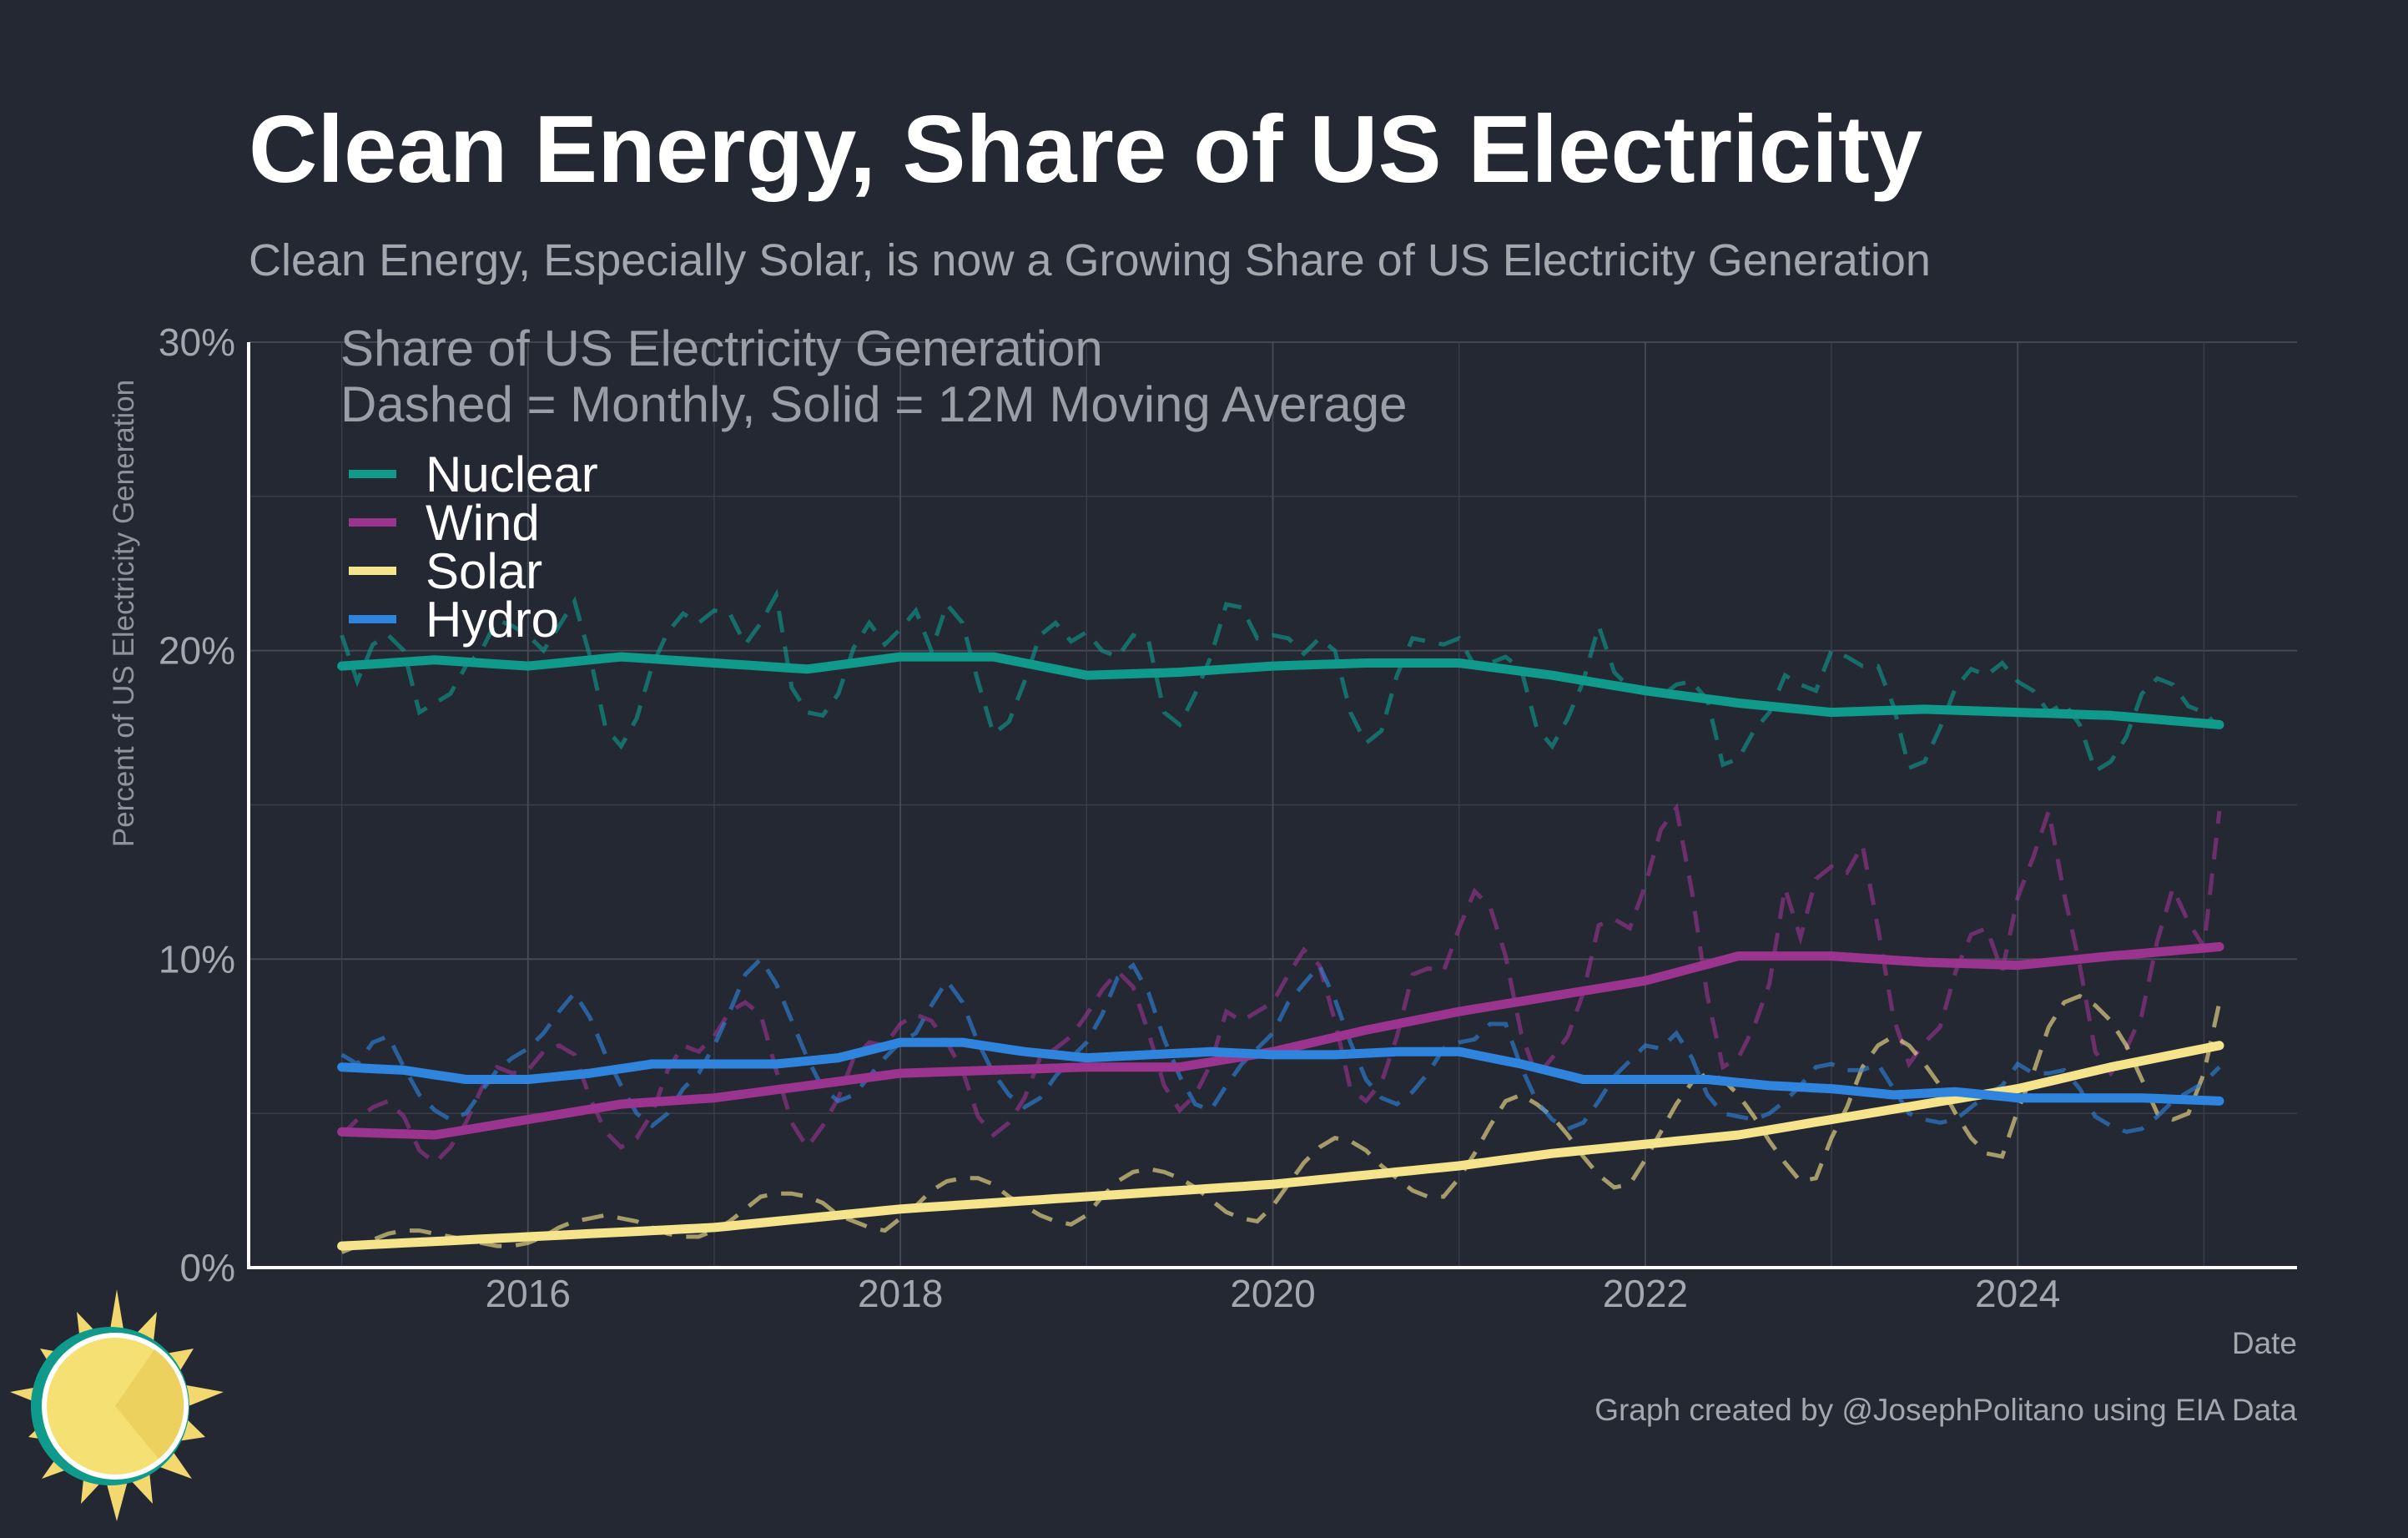 The height and width of the screenshot is (1538, 2408). What do you see at coordinates (492, 620) in the screenshot?
I see `legend-label-hydro: Hydro` at bounding box center [492, 620].